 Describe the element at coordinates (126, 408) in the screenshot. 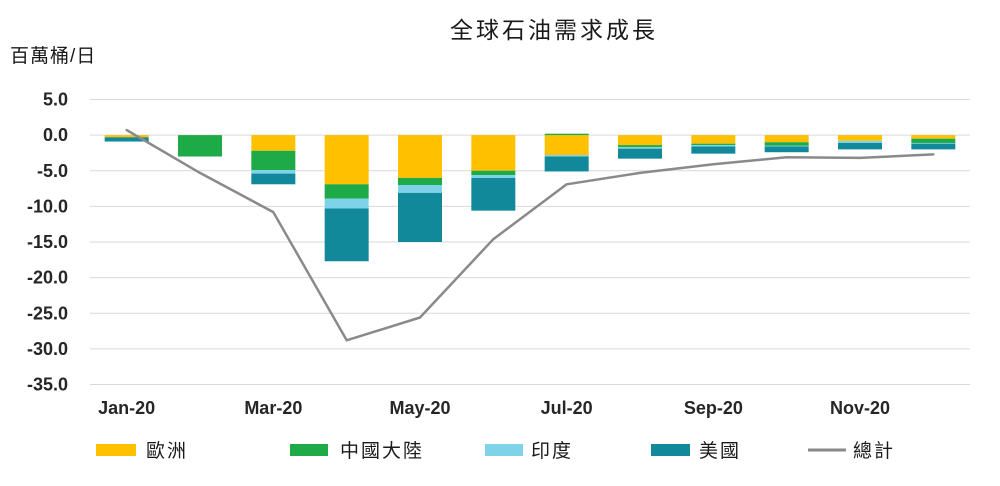

I see `x-tick-label: Jan-20` at that location.